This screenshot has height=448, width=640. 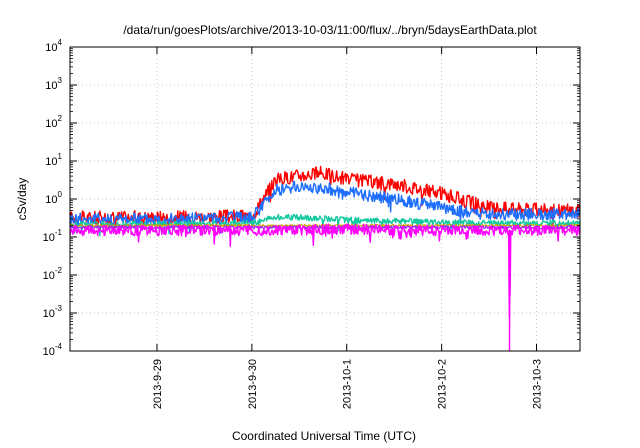 I want to click on y-axis-title: cSv/day, so click(x=22, y=199).